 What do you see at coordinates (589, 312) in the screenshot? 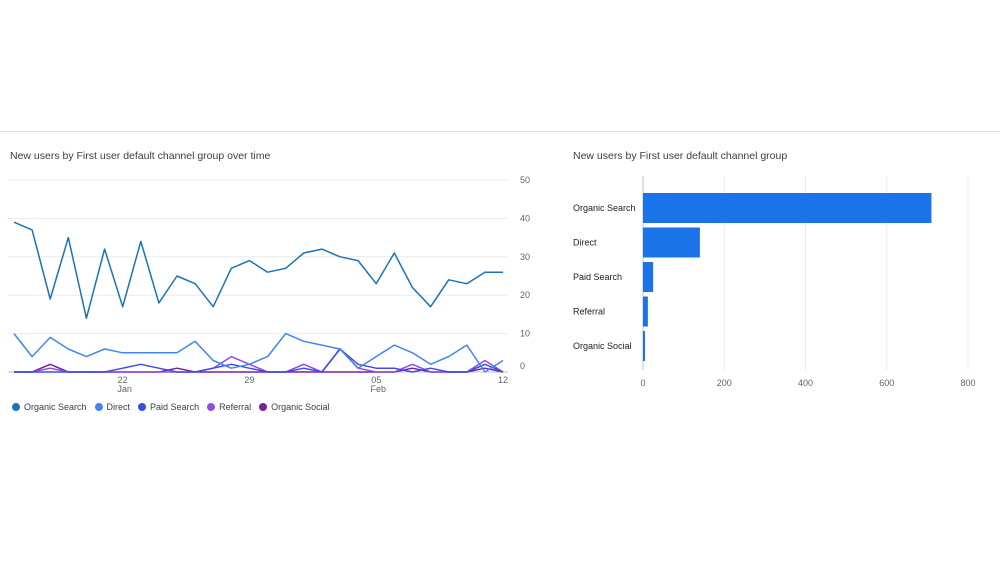
I see `category-label: Referral` at bounding box center [589, 312].